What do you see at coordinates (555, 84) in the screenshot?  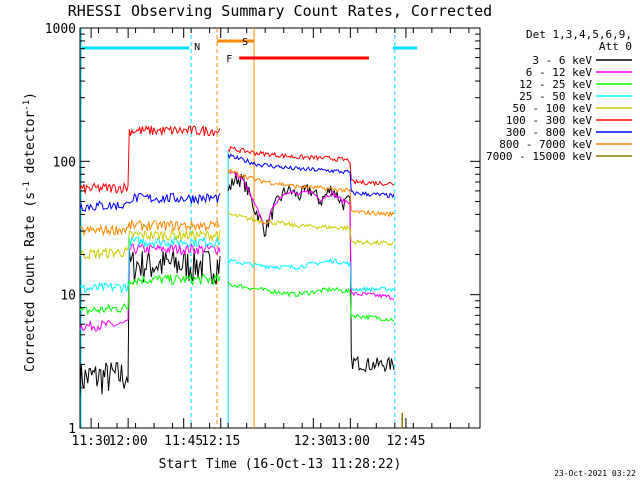 I see `legend-label: 12 - 25 keV` at bounding box center [555, 84].